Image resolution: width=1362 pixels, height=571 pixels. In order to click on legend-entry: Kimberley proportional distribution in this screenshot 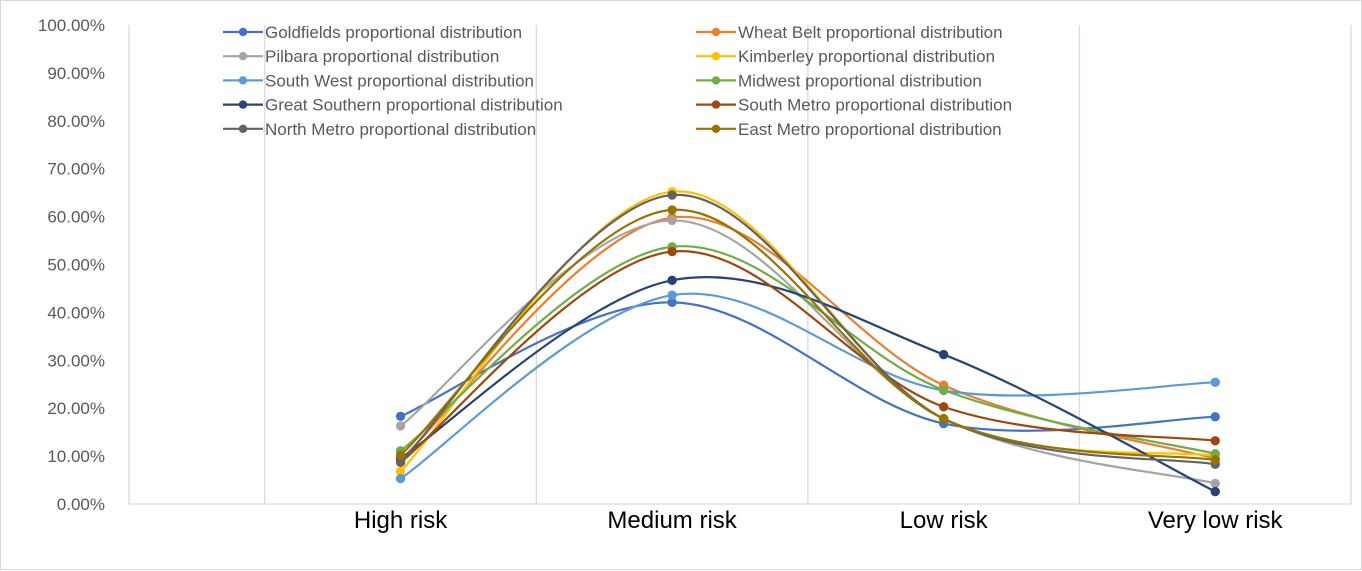, I will do `click(845, 56)`.